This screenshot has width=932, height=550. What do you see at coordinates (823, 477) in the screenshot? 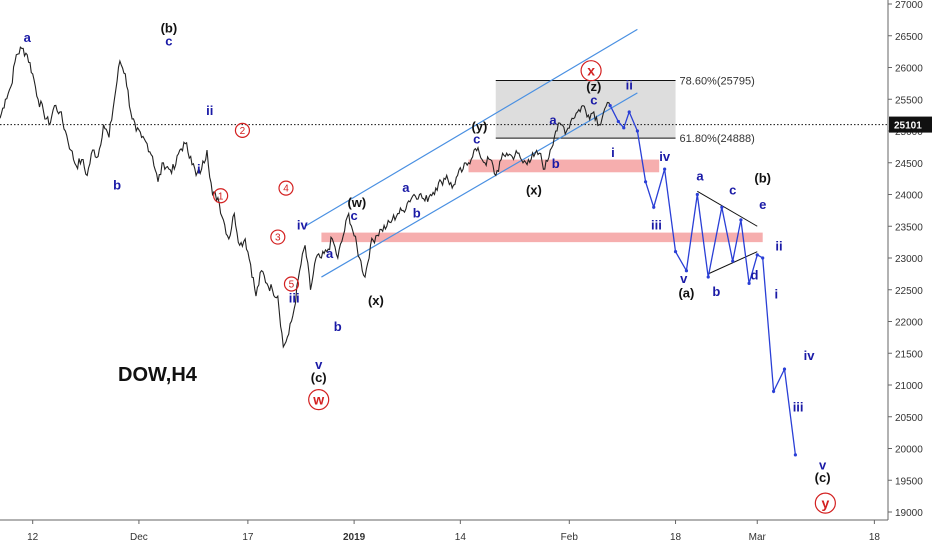
I see `wave-label: (c)` at bounding box center [823, 477].